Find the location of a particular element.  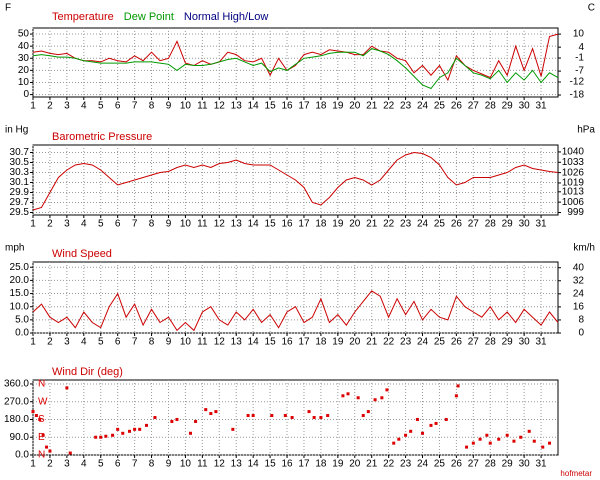

y2-tick-label: 1013 is located at coordinates (573, 191).